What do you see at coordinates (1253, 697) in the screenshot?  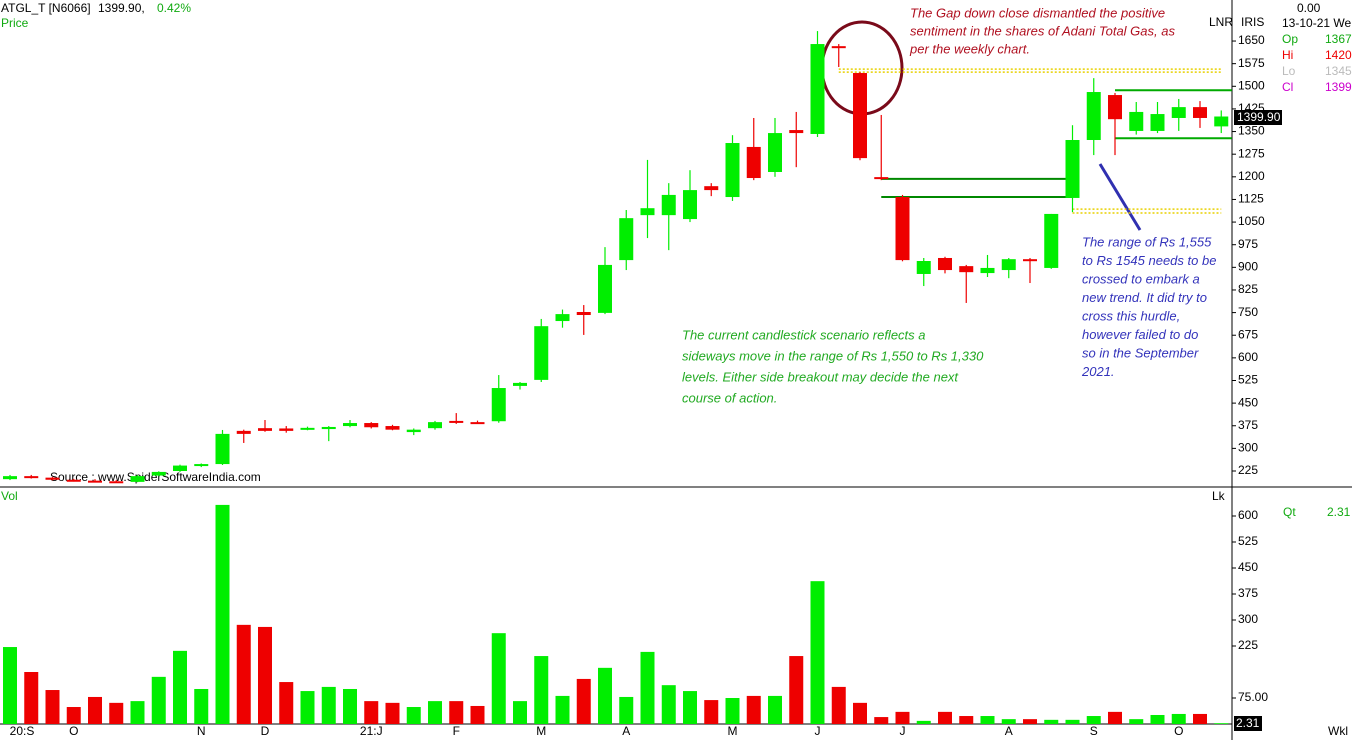 I see `y-tick-label: 75.00` at bounding box center [1253, 697].